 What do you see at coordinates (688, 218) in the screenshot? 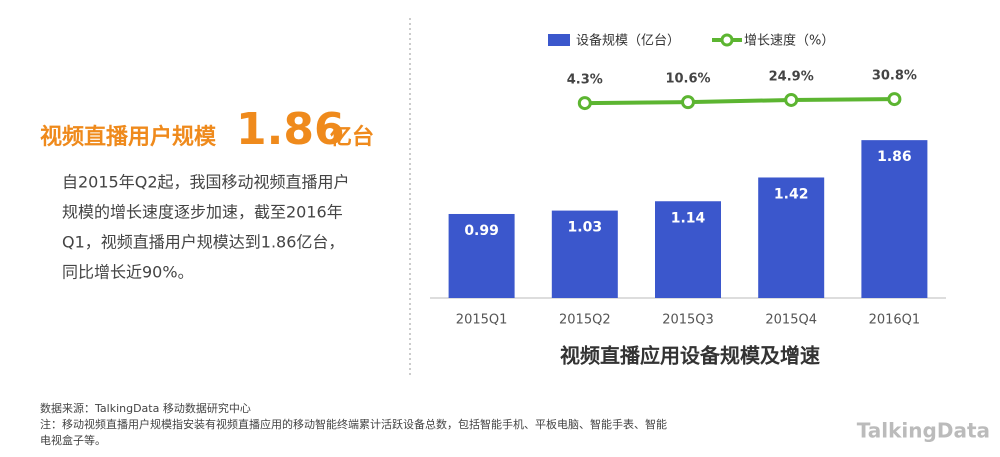
I see `bar-value-label: 1.14` at bounding box center [688, 218].